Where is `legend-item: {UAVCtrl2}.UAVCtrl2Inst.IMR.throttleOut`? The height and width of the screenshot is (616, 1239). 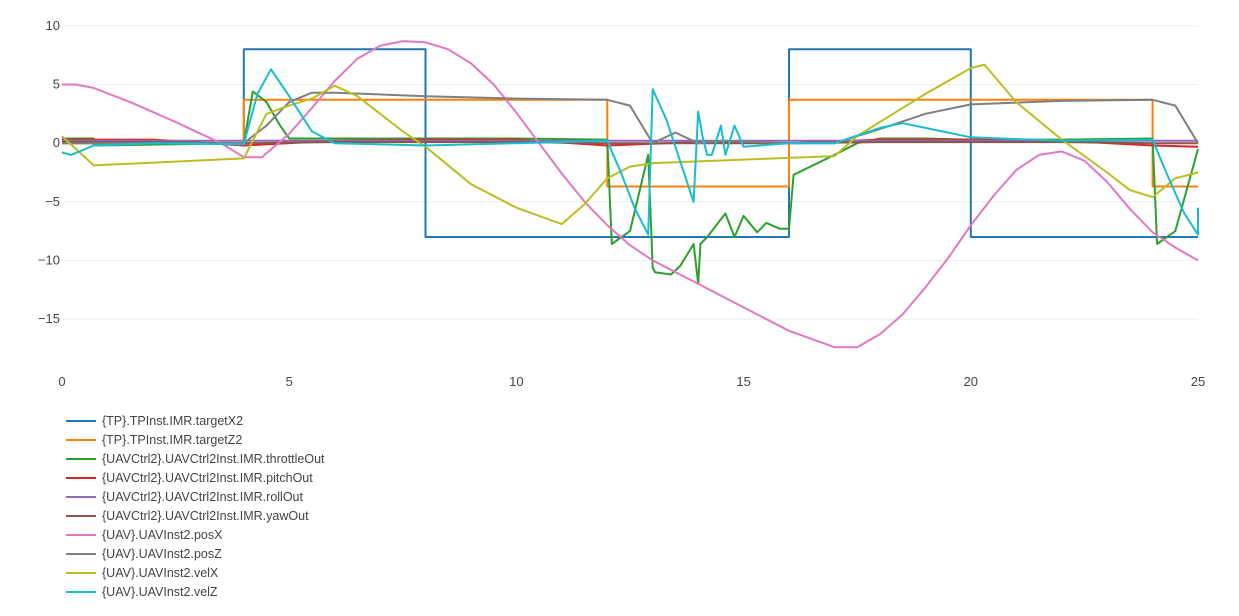 legend-item: {UAVCtrl2}.UAVCtrl2Inst.IMR.throttleOut is located at coordinates (195, 458).